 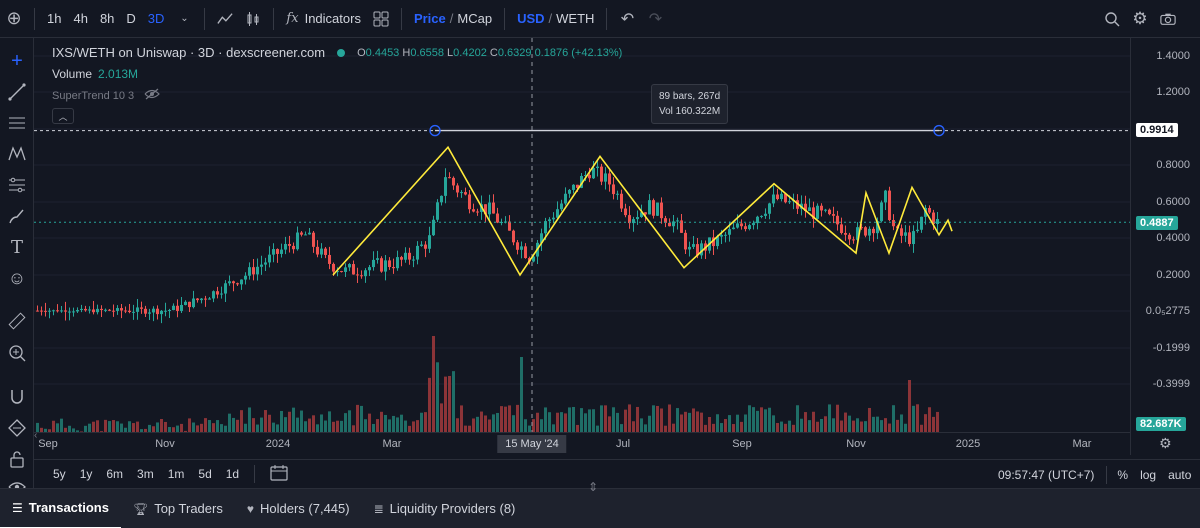 What do you see at coordinates (1168, 19) in the screenshot?
I see `snapshot-camera-icon` at bounding box center [1168, 19].